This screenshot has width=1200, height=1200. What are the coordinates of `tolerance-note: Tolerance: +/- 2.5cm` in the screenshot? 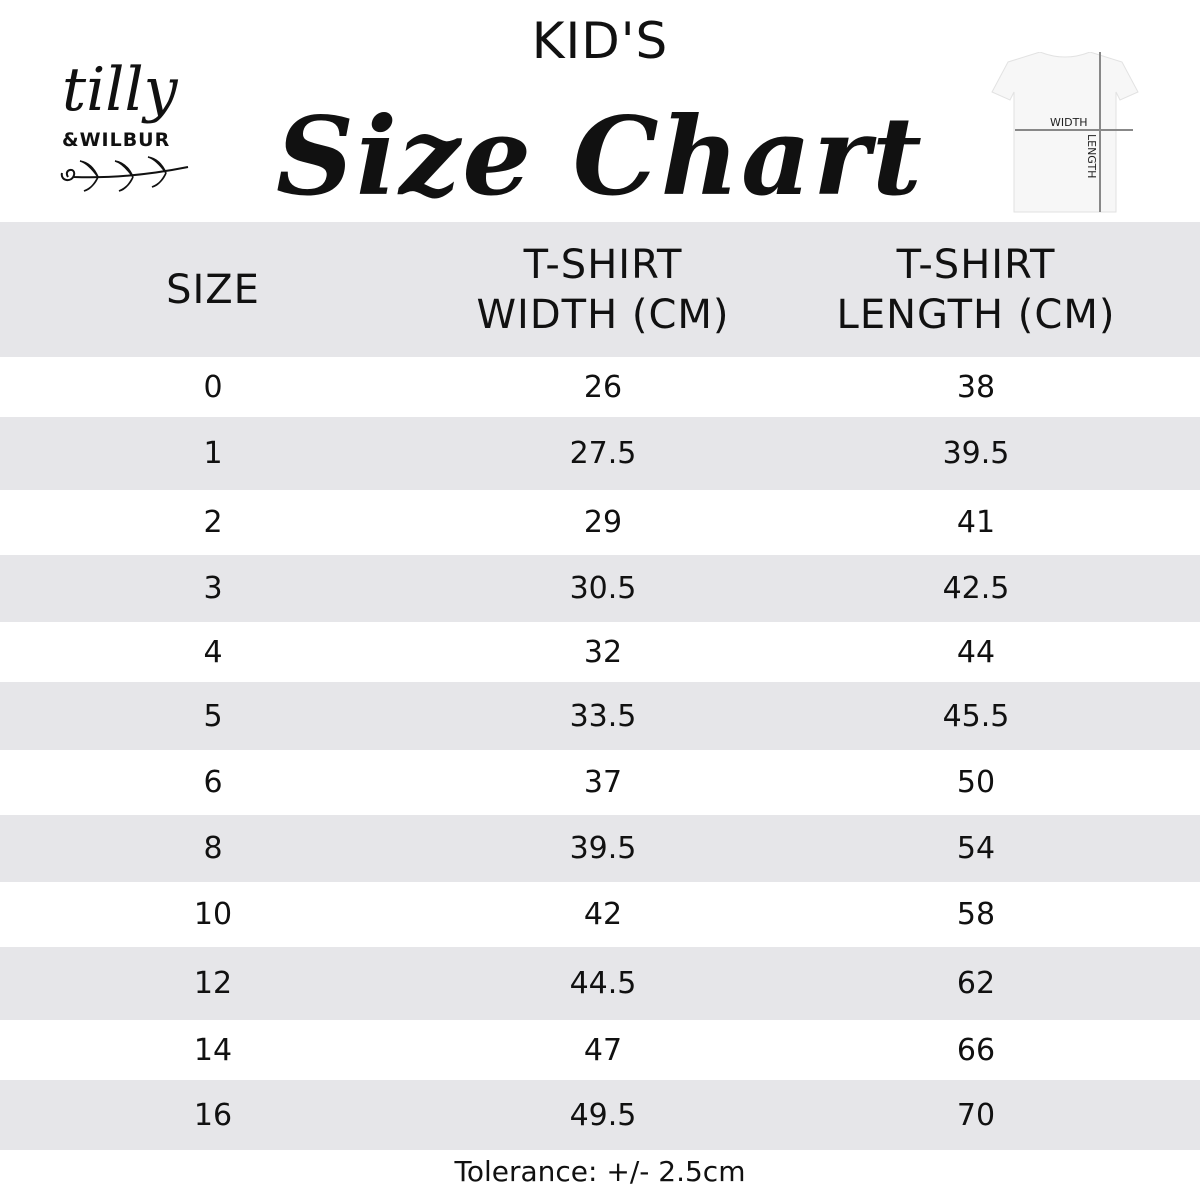 It's located at (600, 1171).